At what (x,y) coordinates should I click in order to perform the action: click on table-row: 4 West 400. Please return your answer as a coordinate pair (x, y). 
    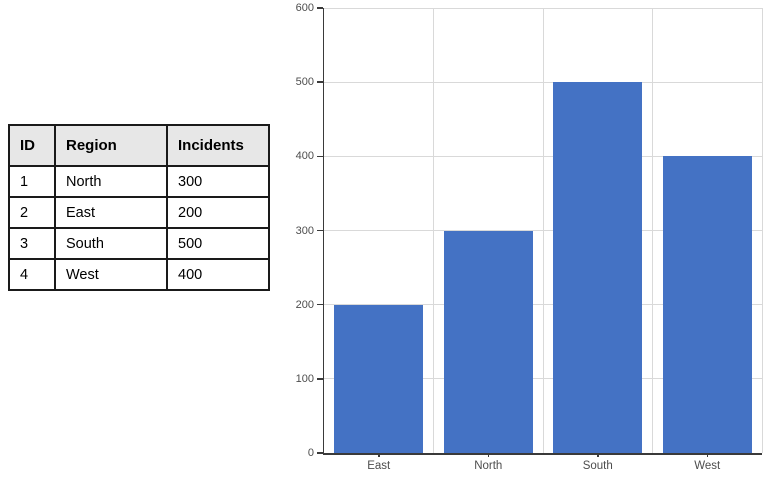
    Looking at the image, I should click on (139, 274).